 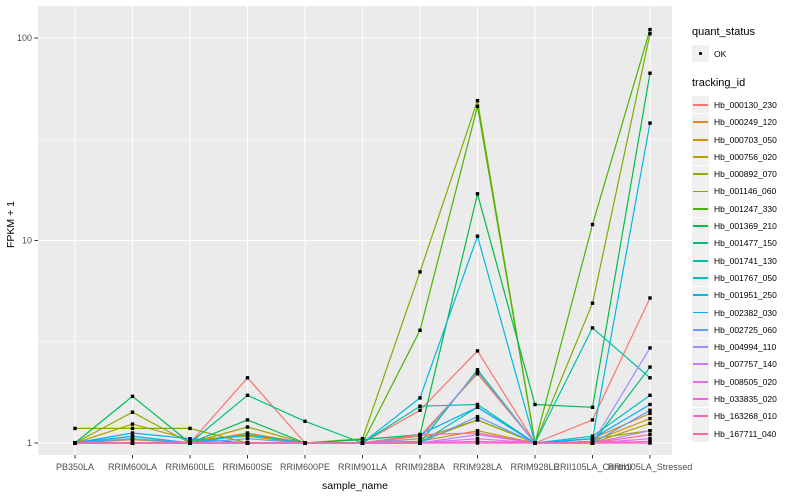 What do you see at coordinates (189, 467) in the screenshot?
I see `x-tick-label: RRIM600LE` at bounding box center [189, 467].